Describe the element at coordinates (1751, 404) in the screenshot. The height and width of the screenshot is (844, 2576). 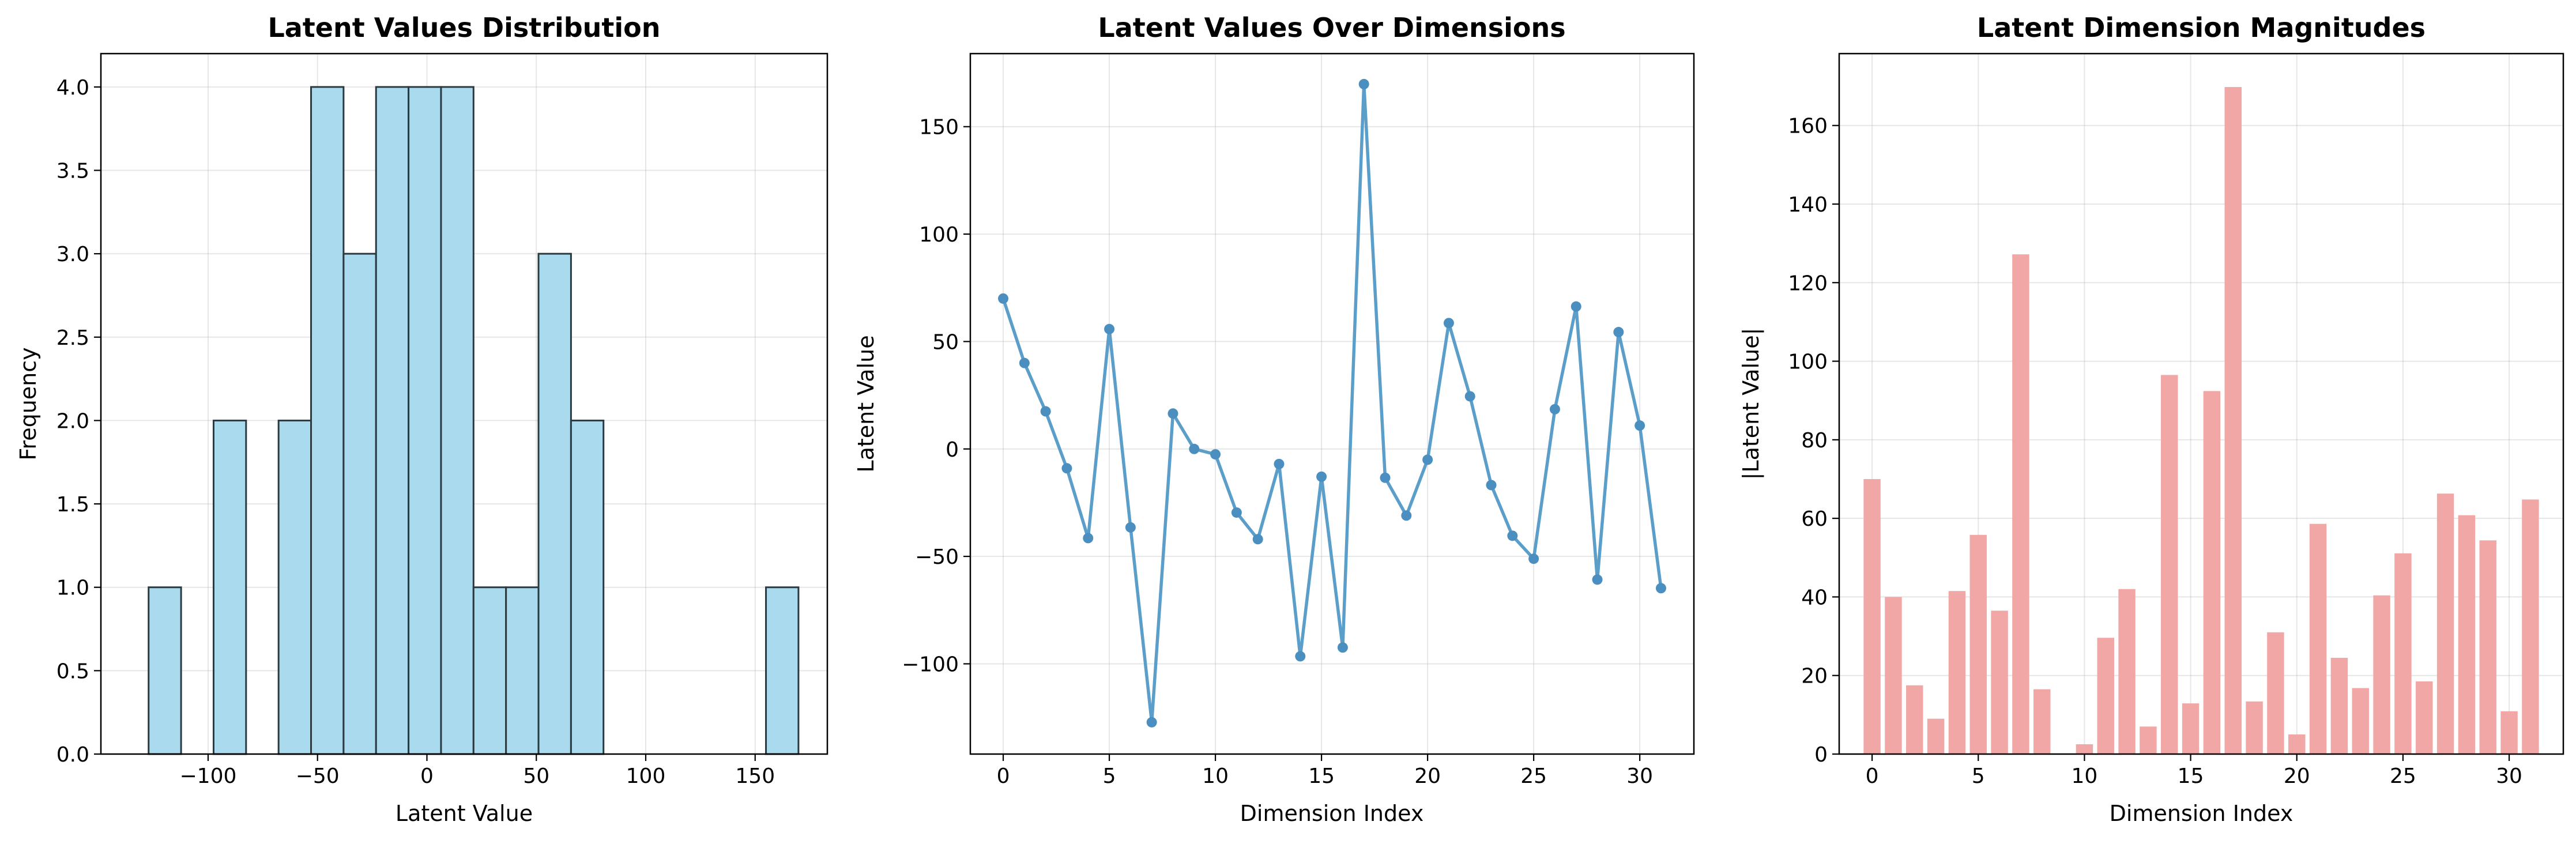
I see `bar-y-axis-label: |Latent Value|` at that location.